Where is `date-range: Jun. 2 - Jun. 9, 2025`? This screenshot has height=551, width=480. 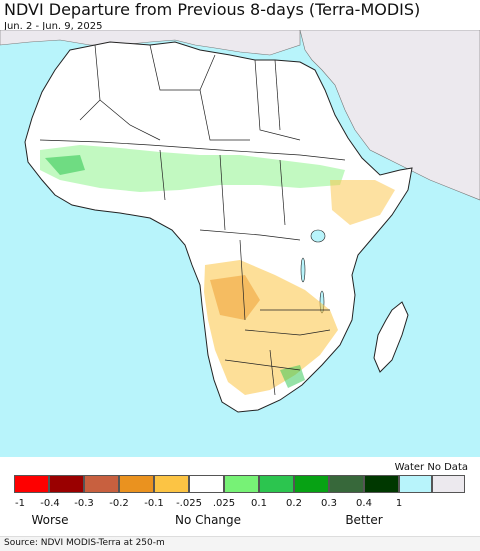
date-range: Jun. 2 - Jun. 9, 2025 is located at coordinates (53, 26).